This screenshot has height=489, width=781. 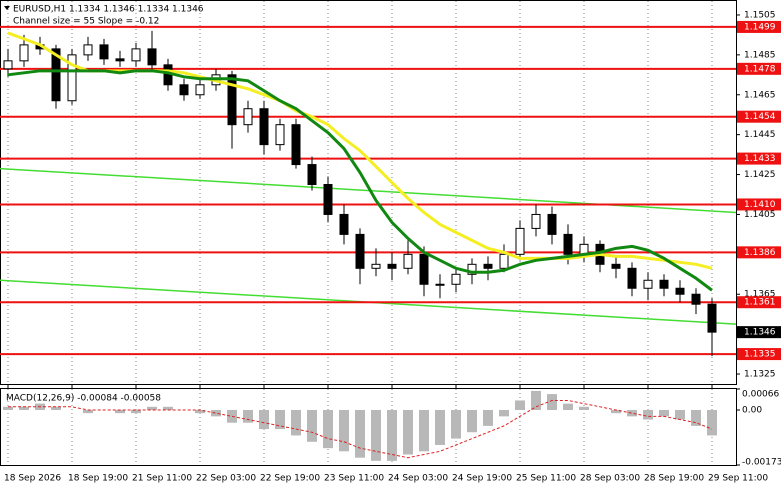 I want to click on macd-signal, so click(x=360, y=429).